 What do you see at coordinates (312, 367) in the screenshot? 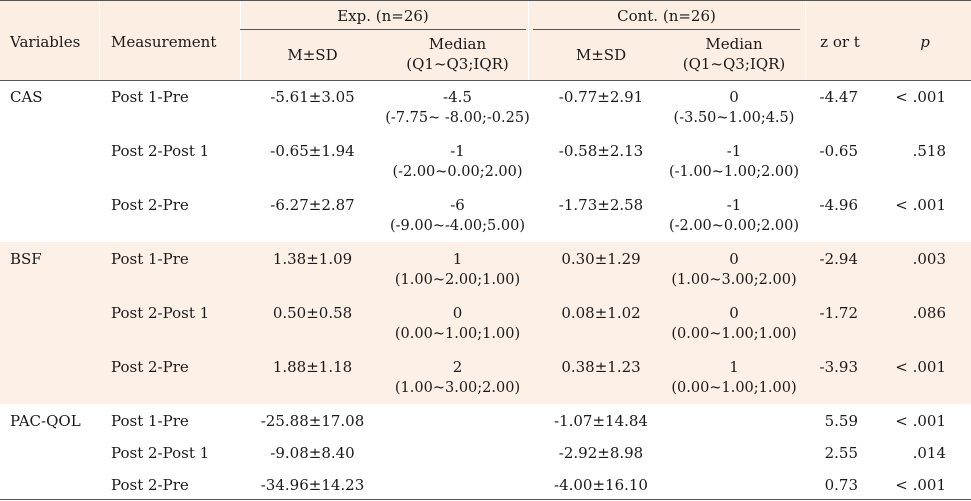
I see `cell-exp-msd: 1.88±1.18` at bounding box center [312, 367].